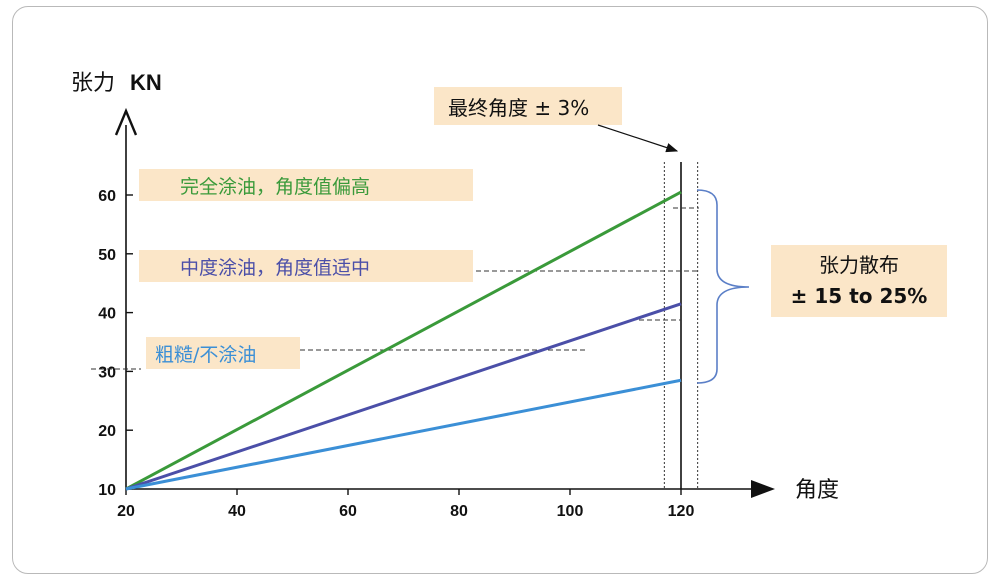 Image resolution: width=999 pixels, height=579 pixels. I want to click on series-label-blue: 粗糙/不涂油, so click(223, 353).